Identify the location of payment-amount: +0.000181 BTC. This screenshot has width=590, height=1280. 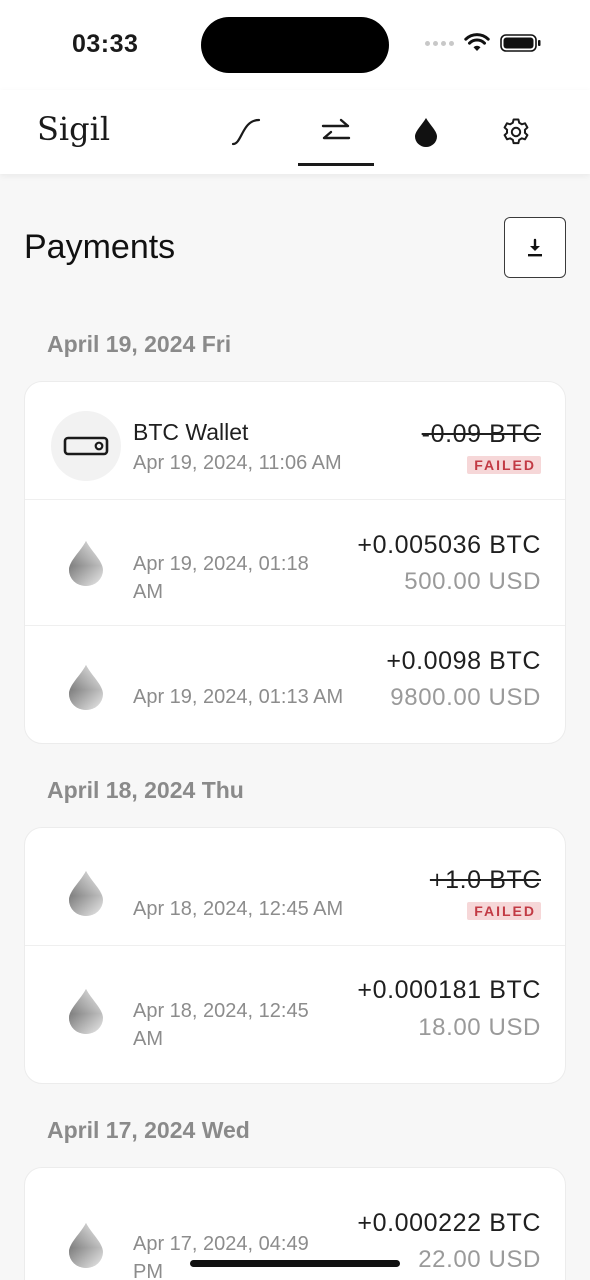
(449, 990).